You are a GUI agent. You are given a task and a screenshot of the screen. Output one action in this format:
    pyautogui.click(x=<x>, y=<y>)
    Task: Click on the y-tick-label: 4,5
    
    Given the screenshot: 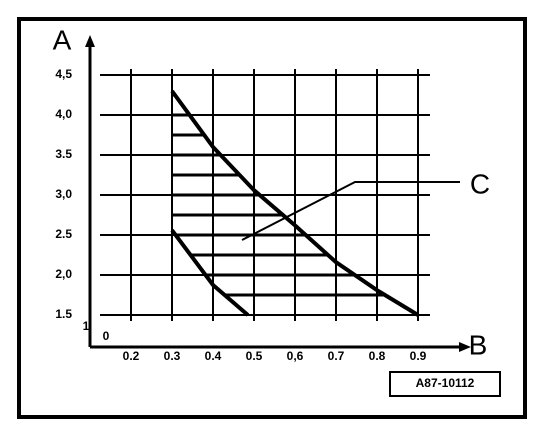 What is the action you would take?
    pyautogui.click(x=63, y=74)
    